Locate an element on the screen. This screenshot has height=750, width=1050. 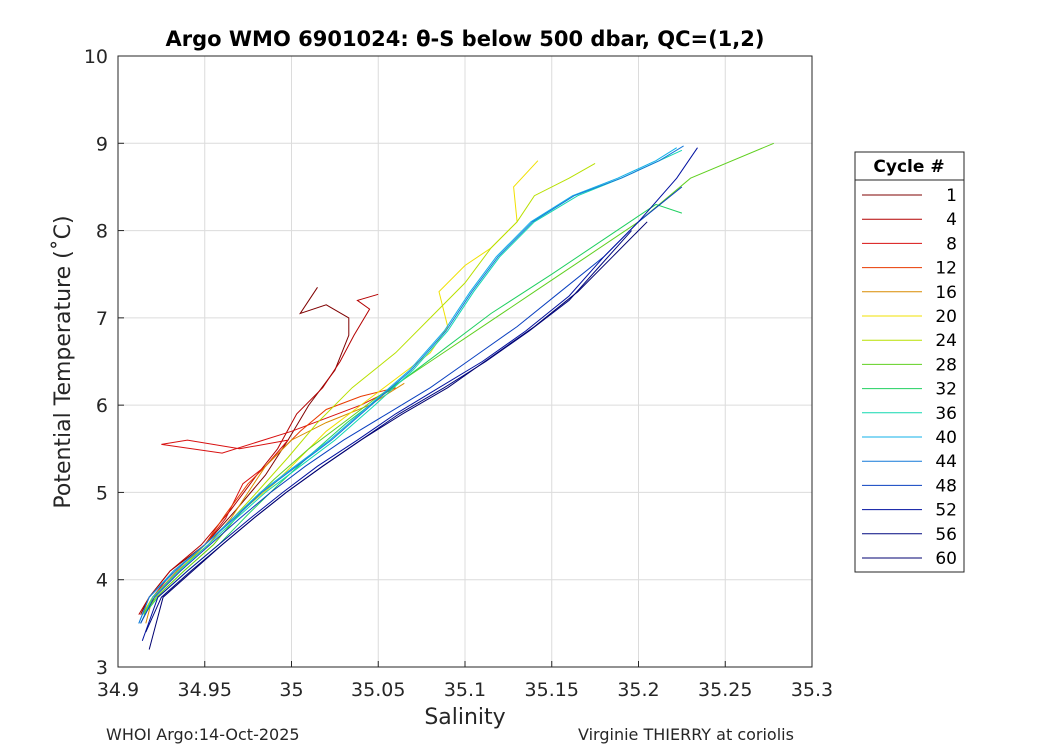
legend-entry-label: 28 is located at coordinates (946, 365).